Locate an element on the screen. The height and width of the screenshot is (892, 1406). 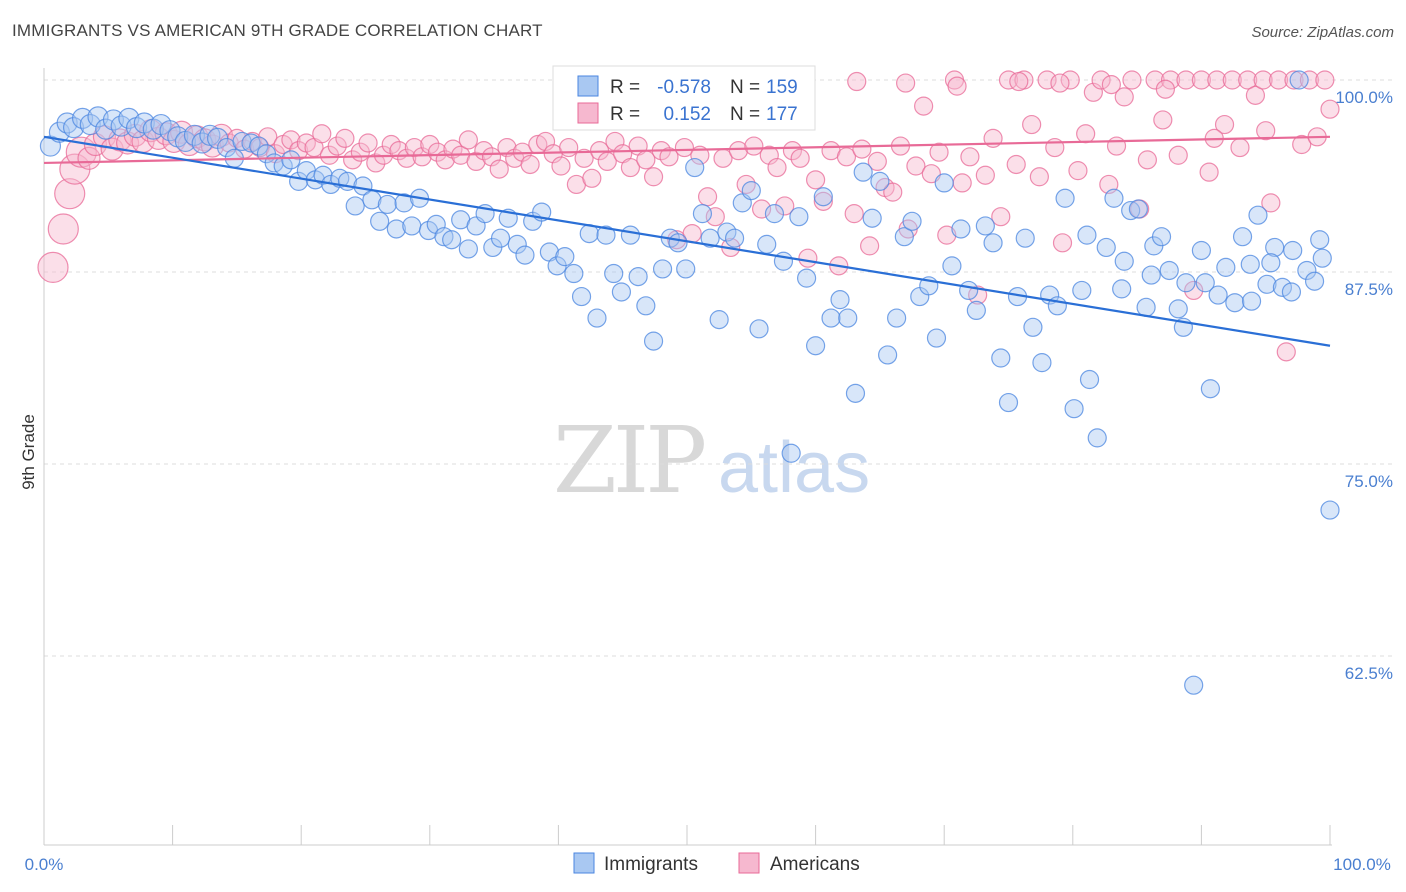
stats-n-label-americans: N = is located at coordinates (745, 114).